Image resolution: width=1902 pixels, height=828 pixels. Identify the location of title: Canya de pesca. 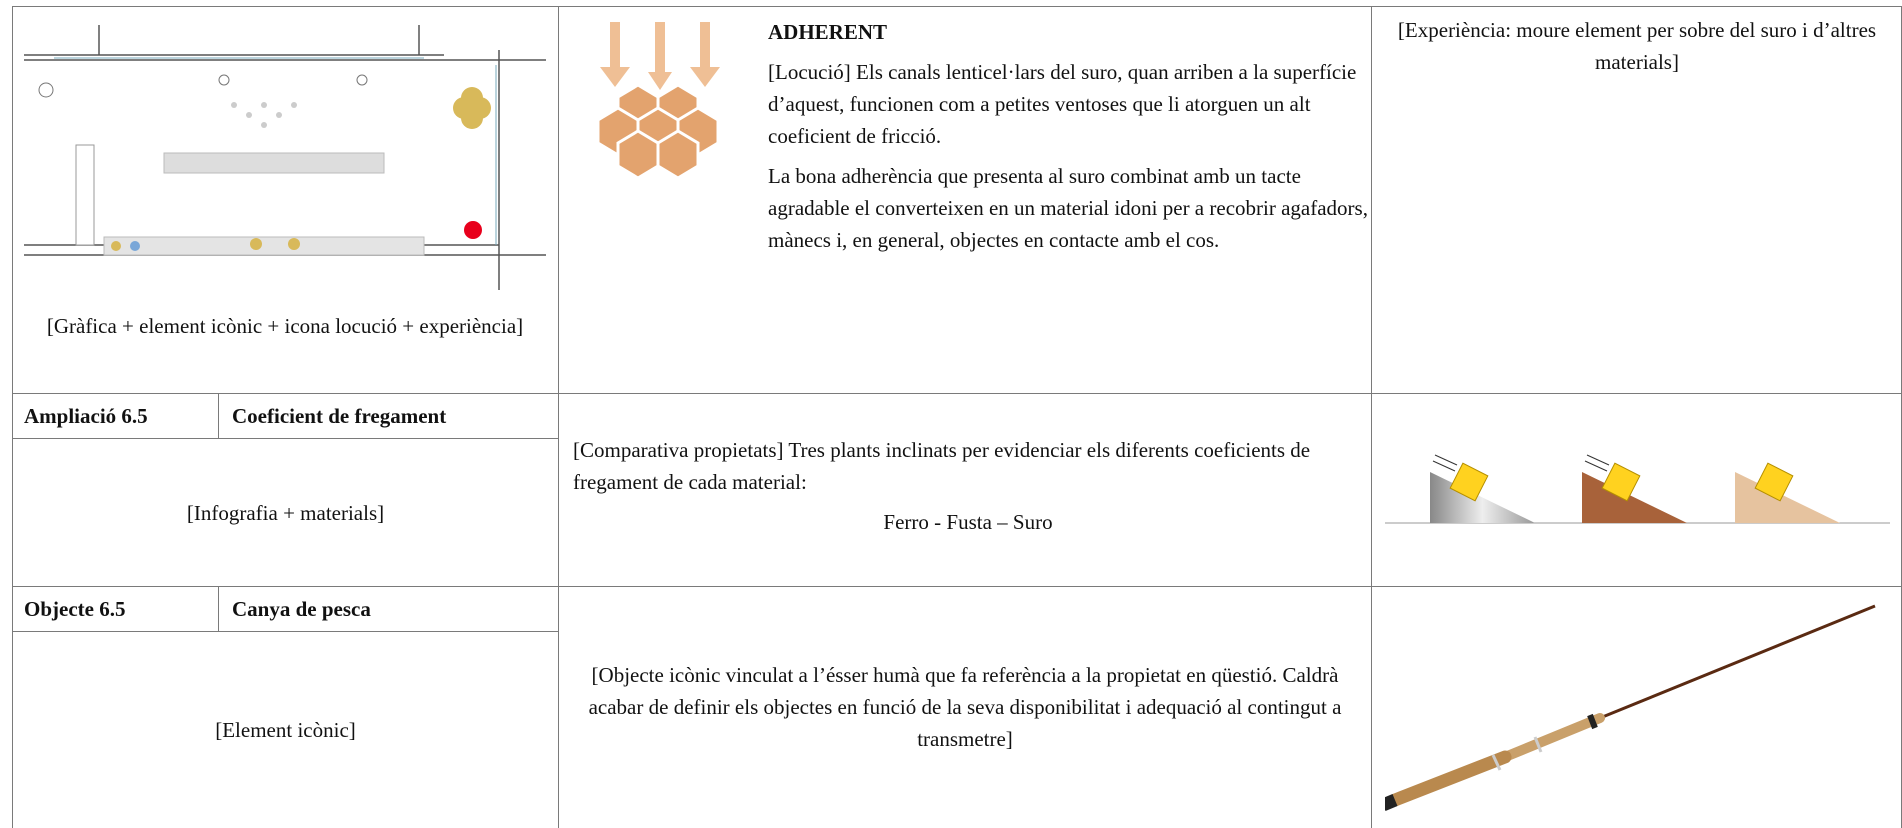
(301, 609).